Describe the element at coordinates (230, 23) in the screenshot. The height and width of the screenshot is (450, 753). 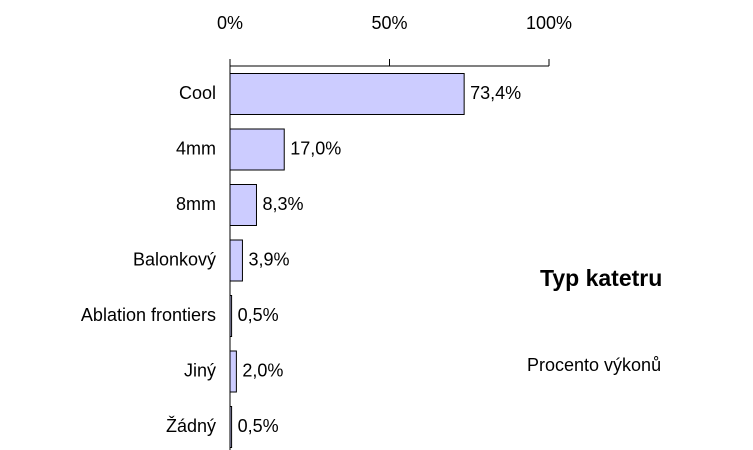
I see `x-tick-label: 0%` at that location.